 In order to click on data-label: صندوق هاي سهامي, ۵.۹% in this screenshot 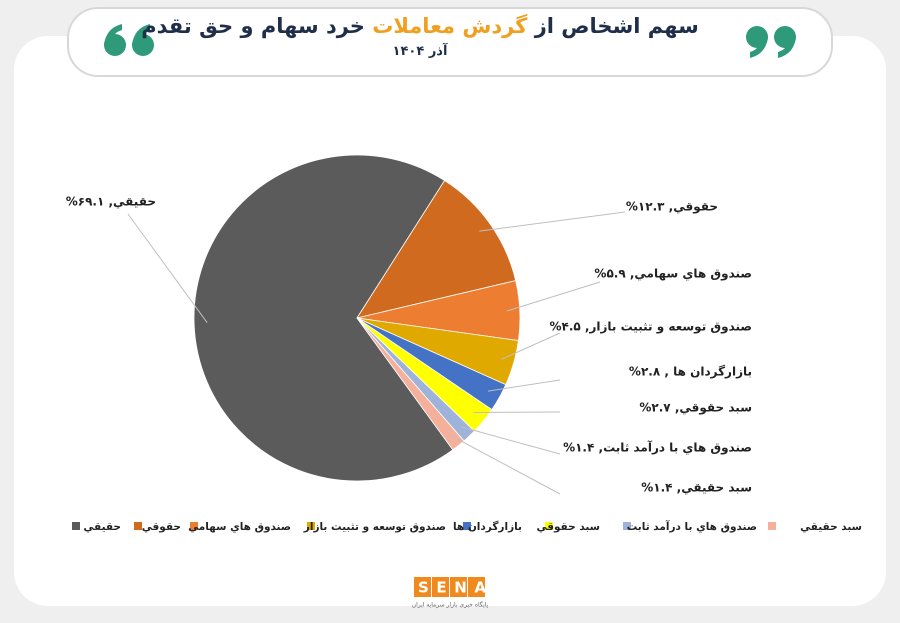, I will do `click(673, 274)`.